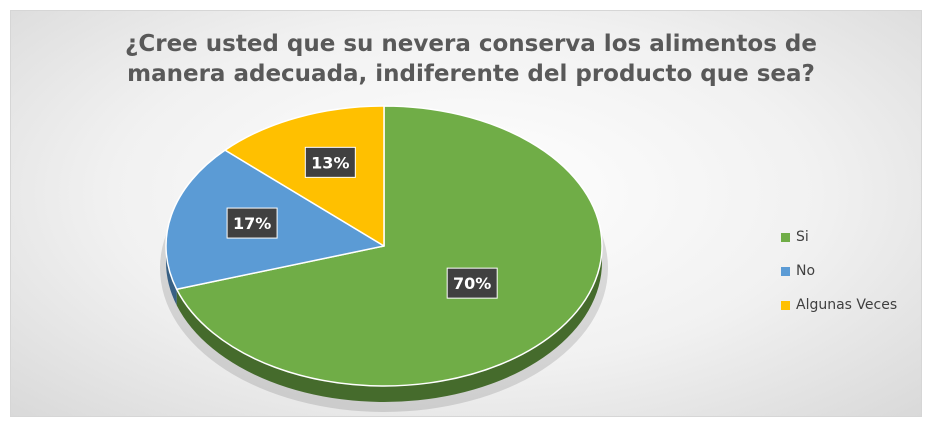 The image size is (932, 427). I want to click on legend-swatch-no, so click(785, 271).